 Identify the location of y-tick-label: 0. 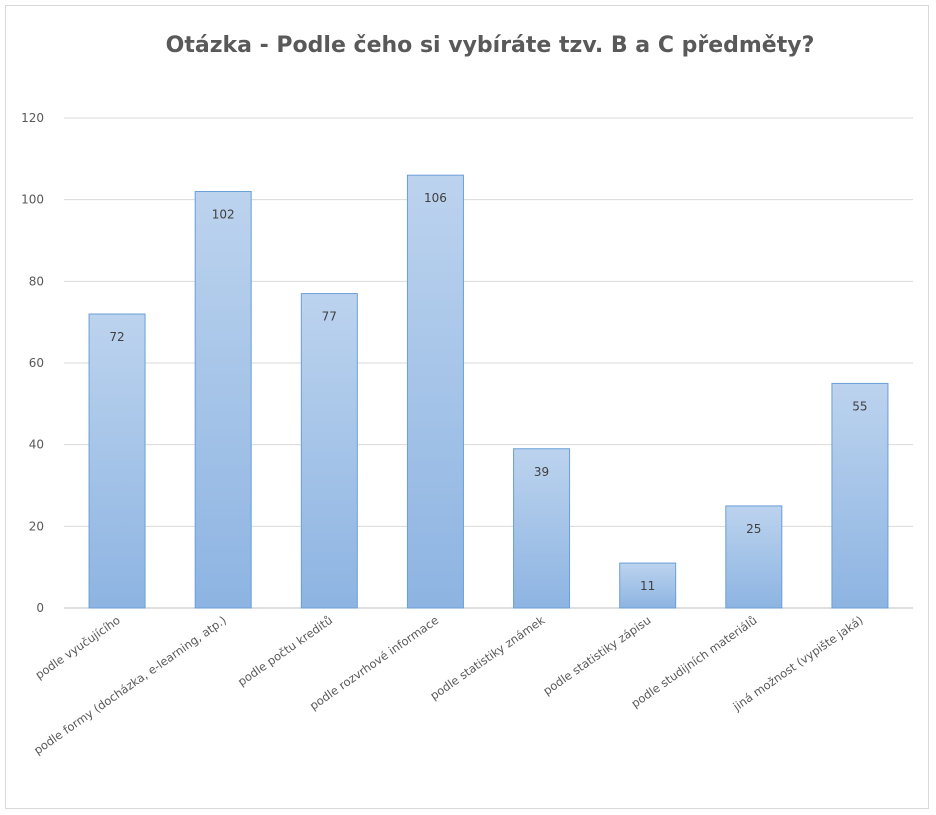
(40, 608).